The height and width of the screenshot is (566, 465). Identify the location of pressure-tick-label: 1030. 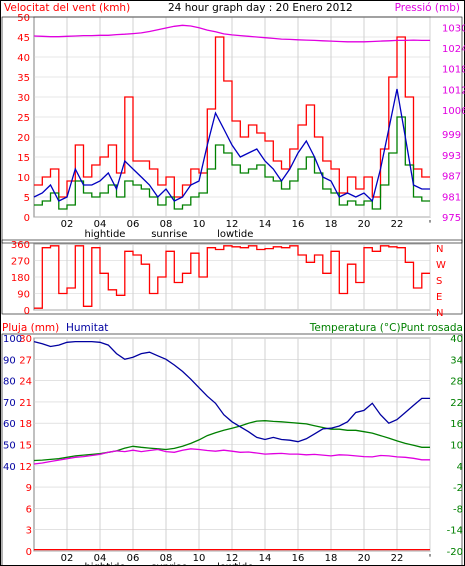
(453, 28).